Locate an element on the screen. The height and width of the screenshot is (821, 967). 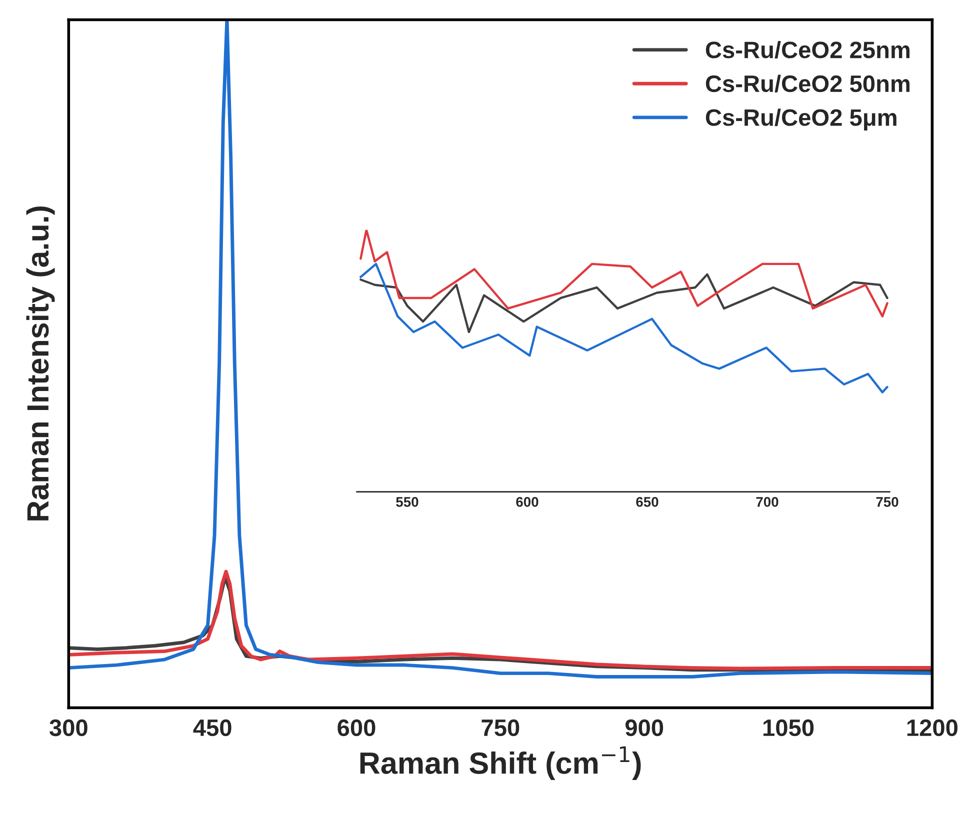
y-axis-title: Raman Intensity (a.u.) is located at coordinates (40, 363).